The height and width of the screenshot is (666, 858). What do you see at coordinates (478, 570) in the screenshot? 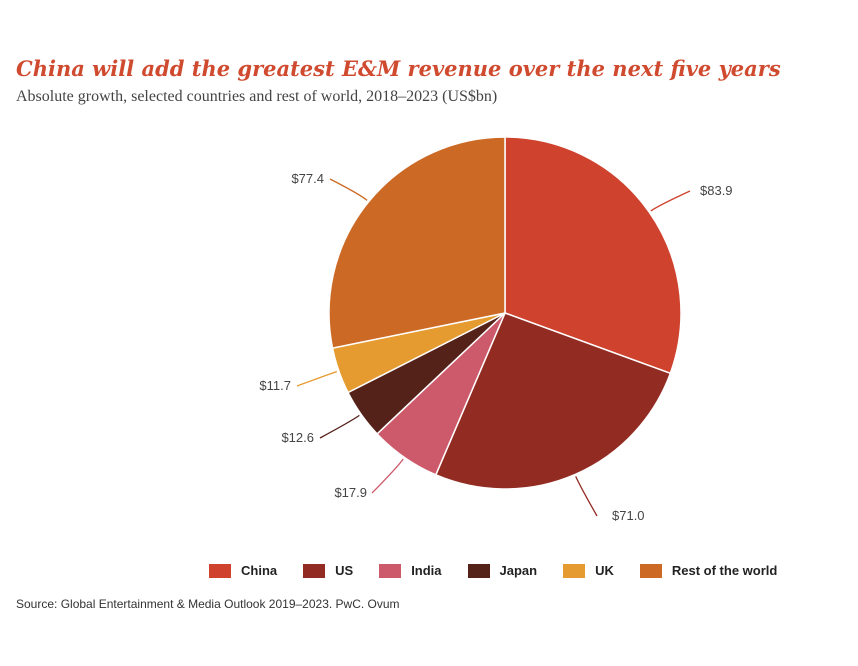
I see `legend-swatch-japan` at bounding box center [478, 570].